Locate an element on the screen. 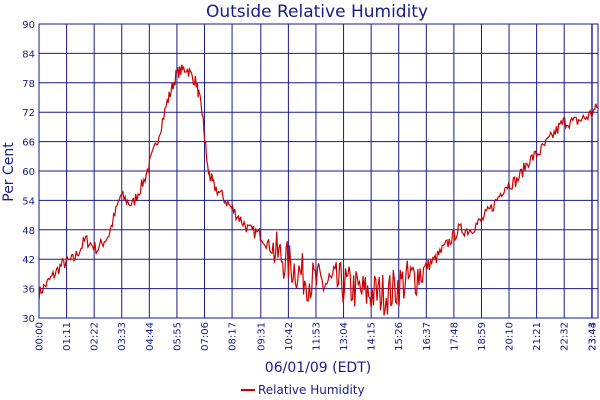 Image resolution: width=600 pixels, height=400 pixels. x-tick-label: 21:21 is located at coordinates (537, 336).